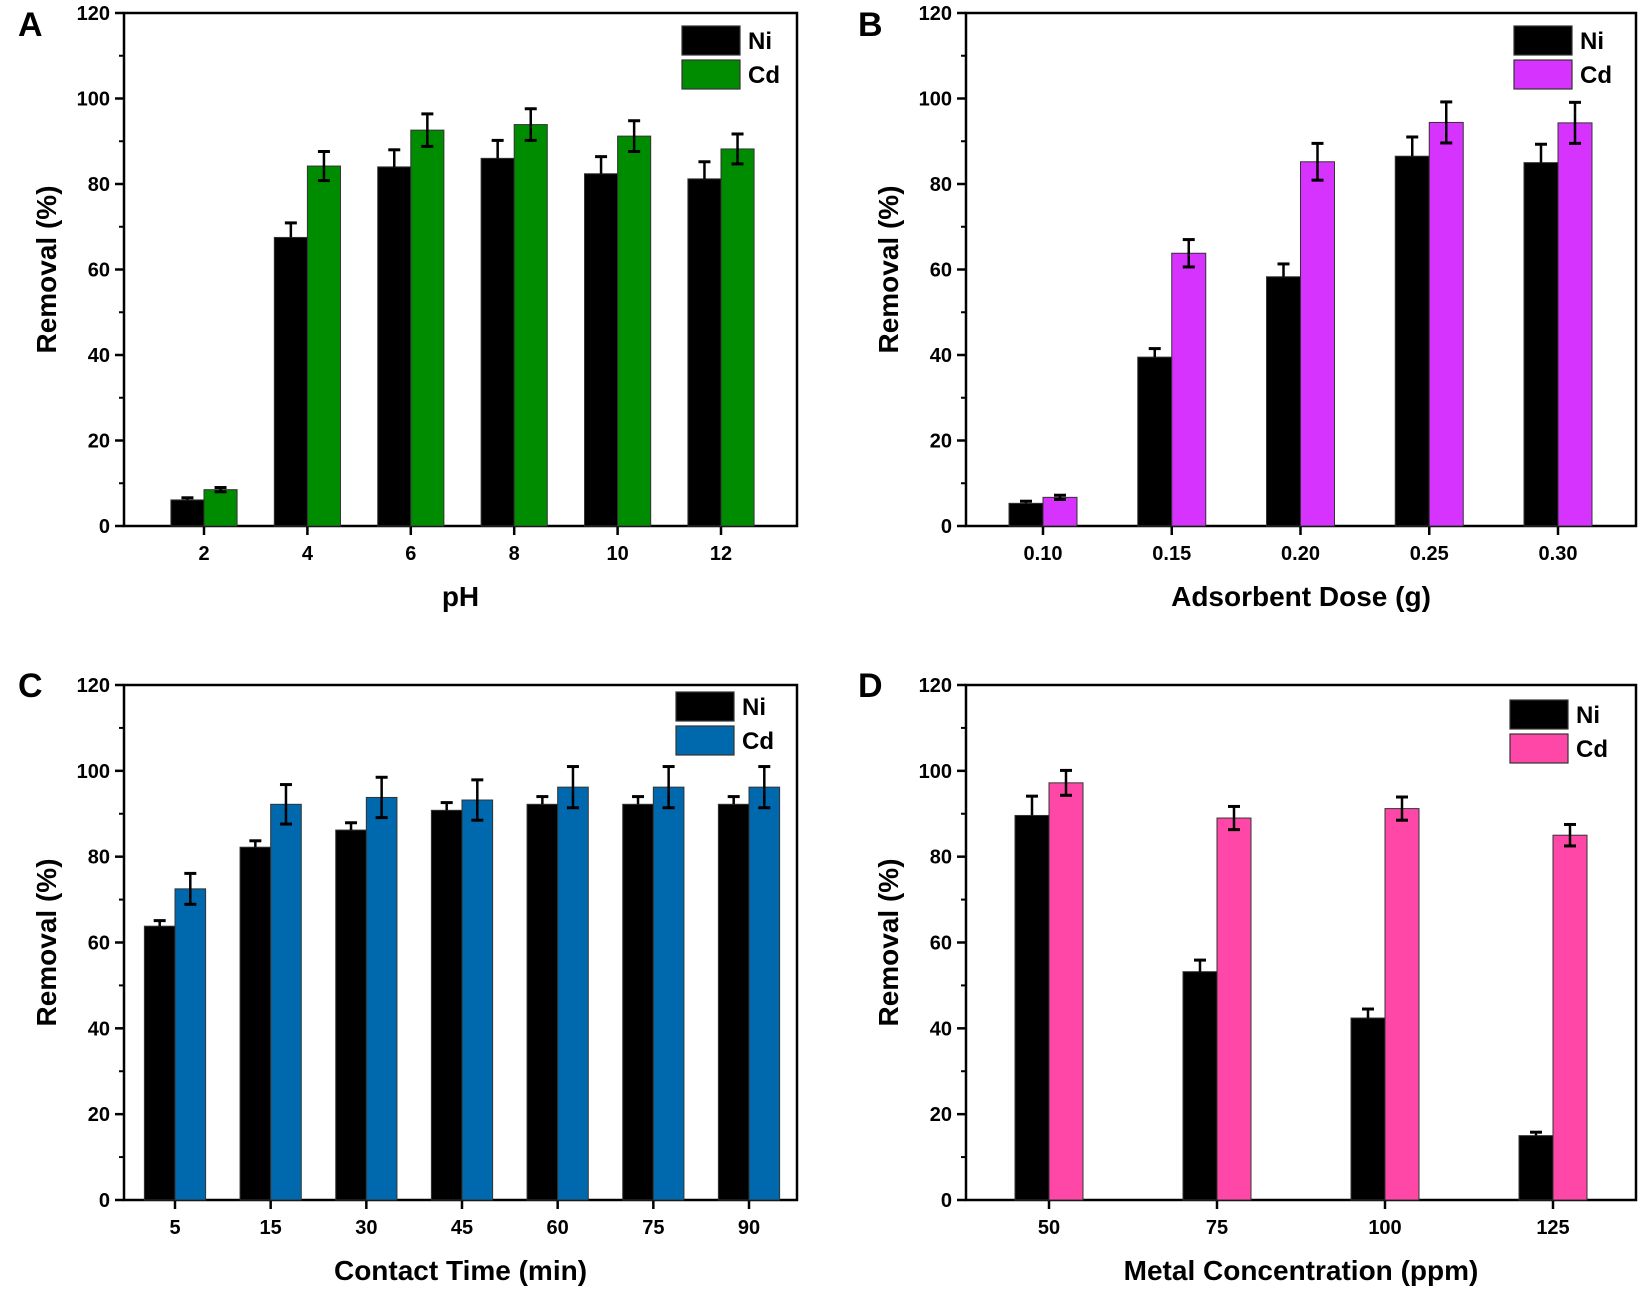 The image size is (1640, 1292). I want to click on x-tick-label: 90, so click(749, 1228).